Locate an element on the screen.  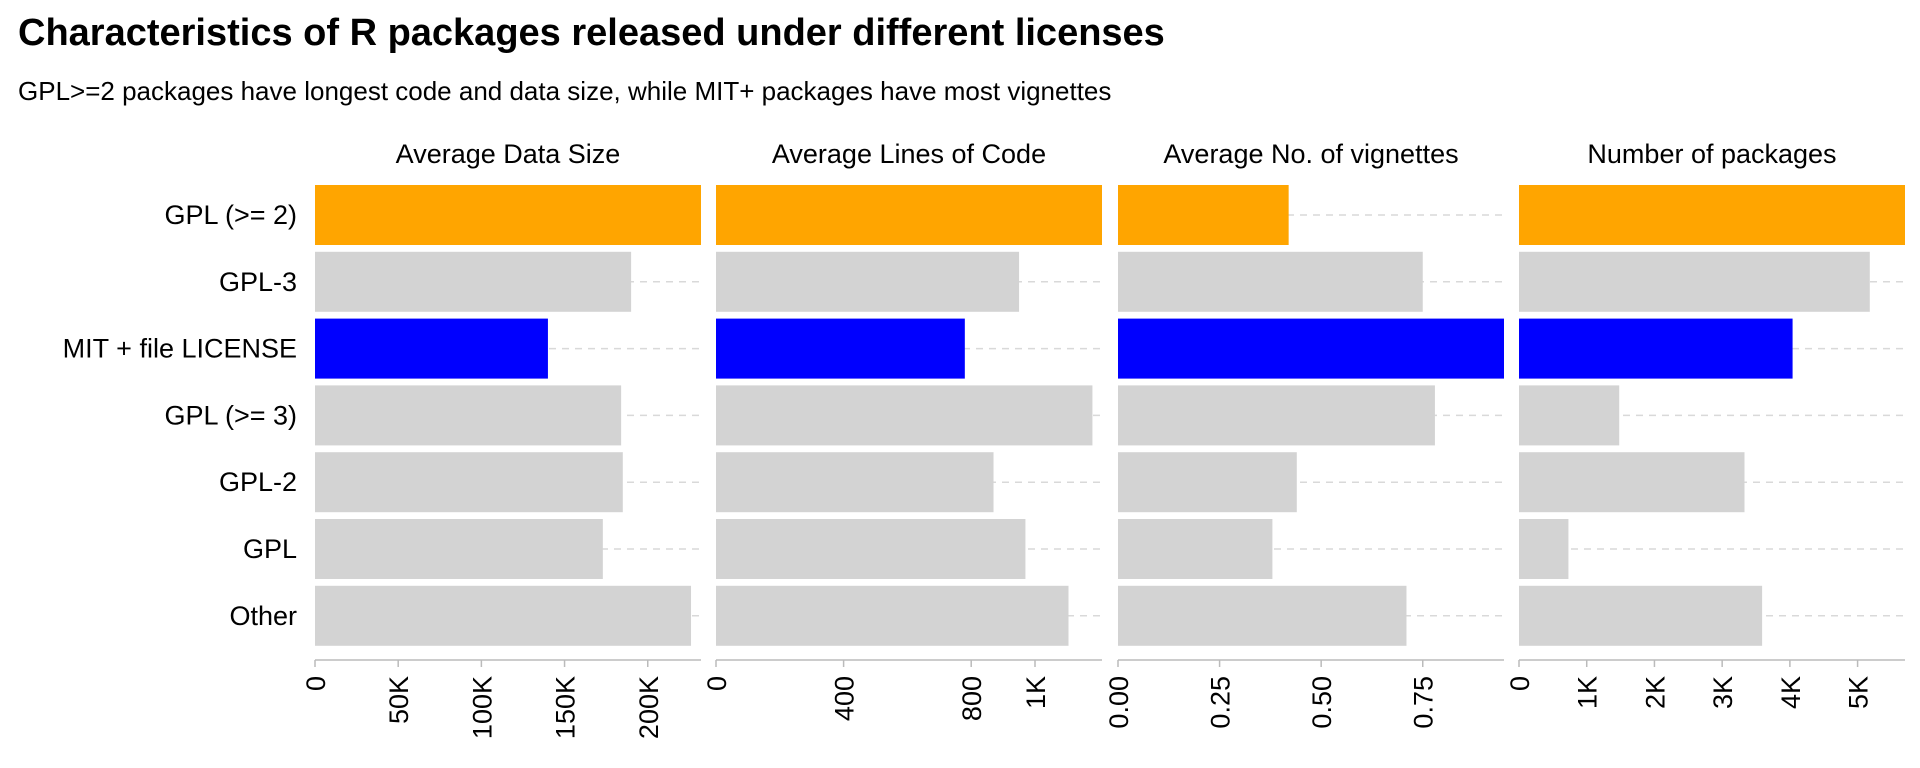
tick-label-average-data-size-4: 200K is located at coordinates (649, 707).